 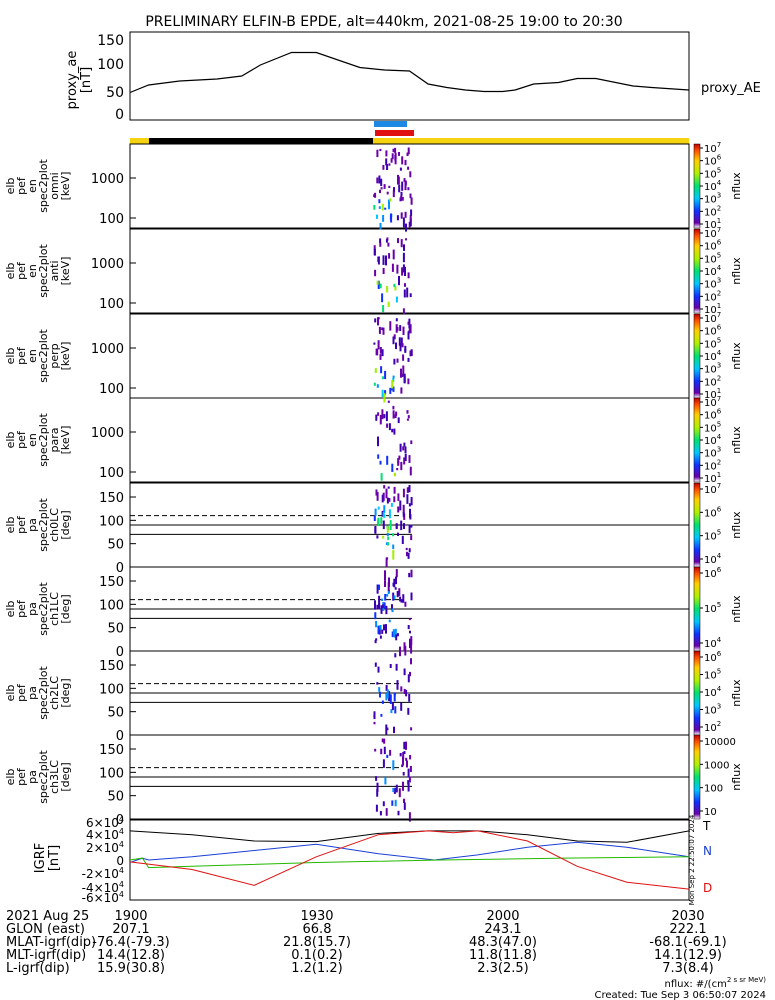 I want to click on igrf-line-E, so click(x=409, y=862).